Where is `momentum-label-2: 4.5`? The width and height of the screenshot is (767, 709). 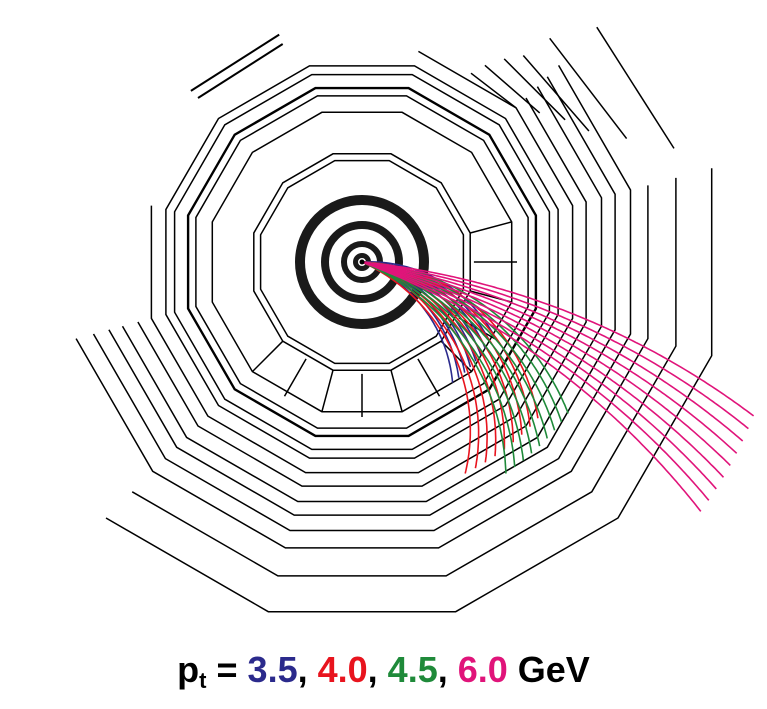
momentum-label-2: 4.5 is located at coordinates (412, 669).